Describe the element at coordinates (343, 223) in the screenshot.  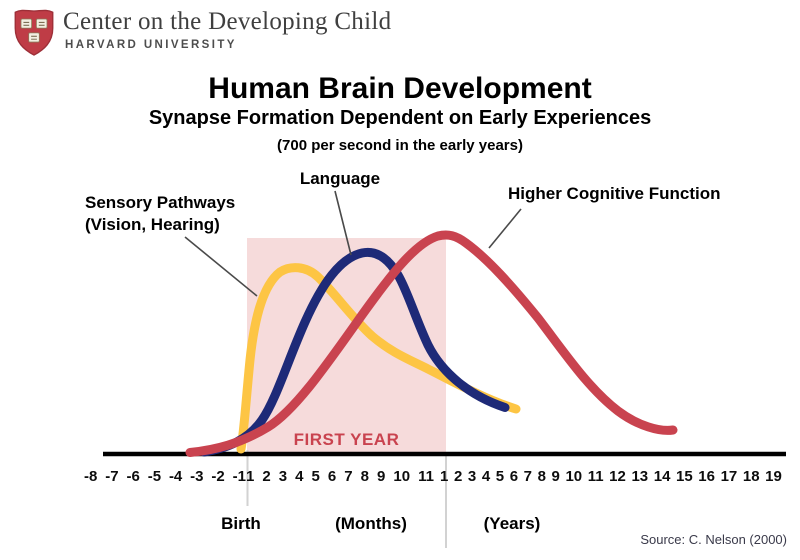
I see `language-leader-line` at that location.